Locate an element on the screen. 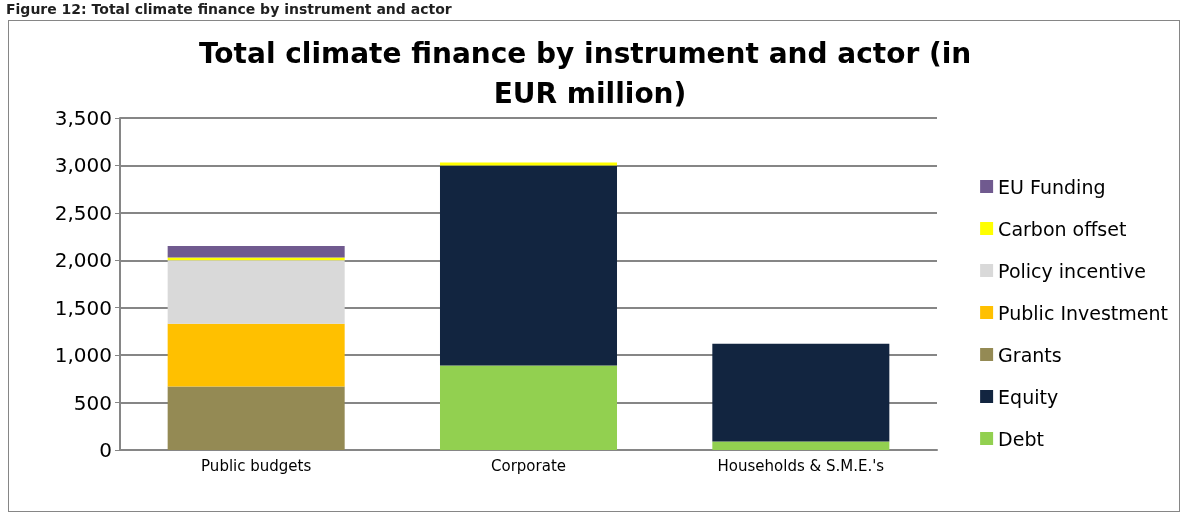 The height and width of the screenshot is (517, 1187). legend-label: Grants is located at coordinates (1030, 354).